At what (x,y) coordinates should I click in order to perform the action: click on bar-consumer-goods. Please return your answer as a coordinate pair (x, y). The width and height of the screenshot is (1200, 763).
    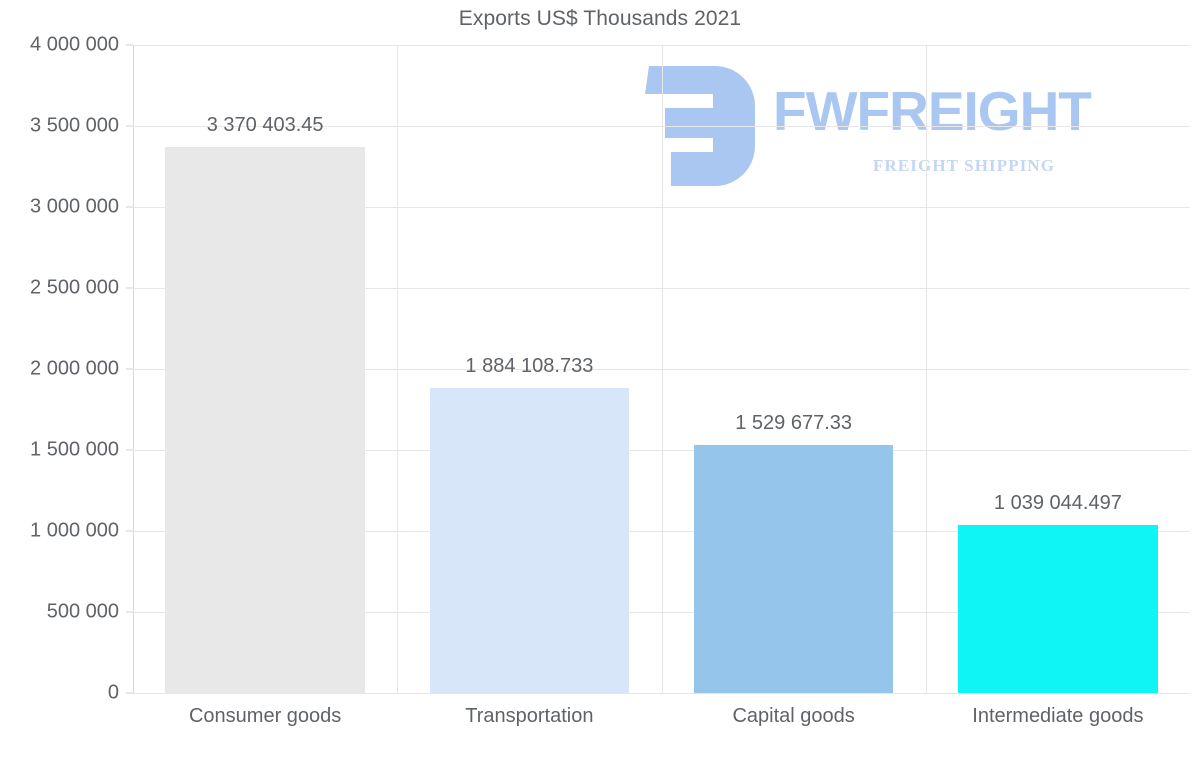
    Looking at the image, I should click on (265, 420).